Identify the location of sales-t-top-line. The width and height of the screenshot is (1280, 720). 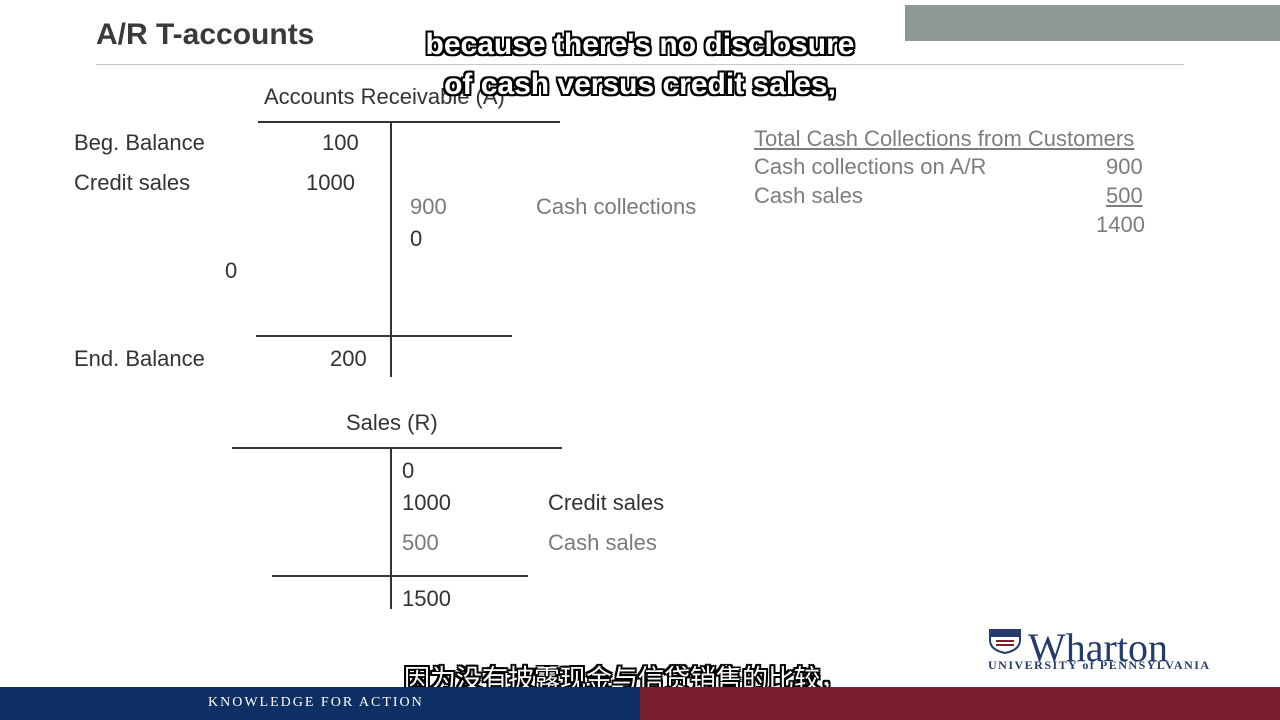
(397, 448).